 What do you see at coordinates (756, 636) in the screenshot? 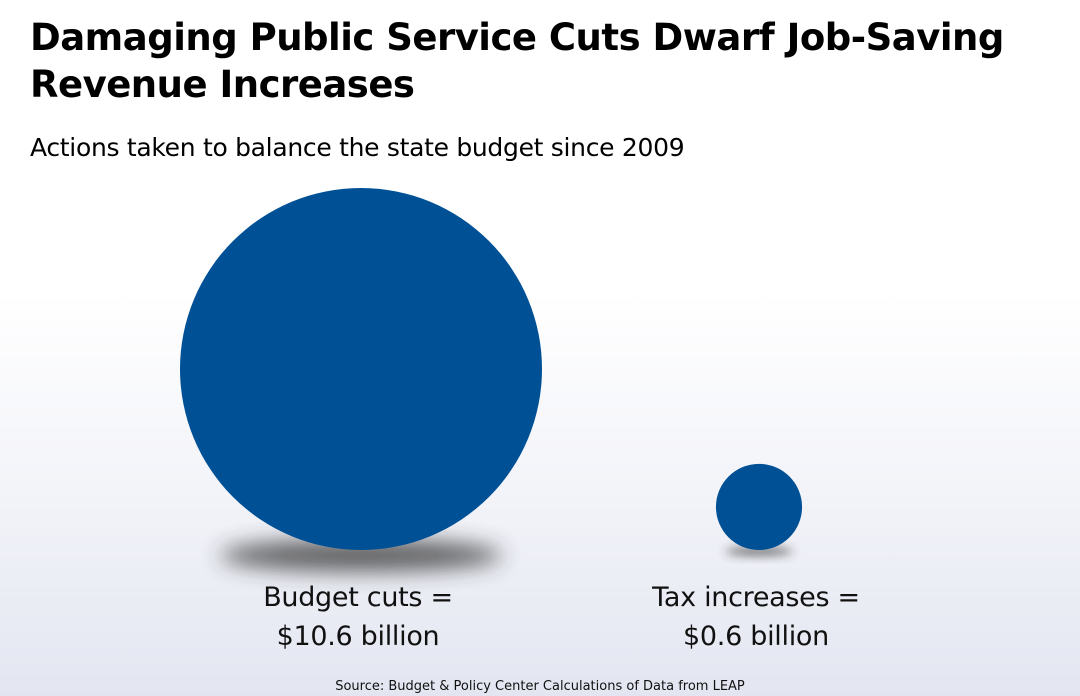
I see `tax-increases-label-line2: $0.6 billion` at bounding box center [756, 636].